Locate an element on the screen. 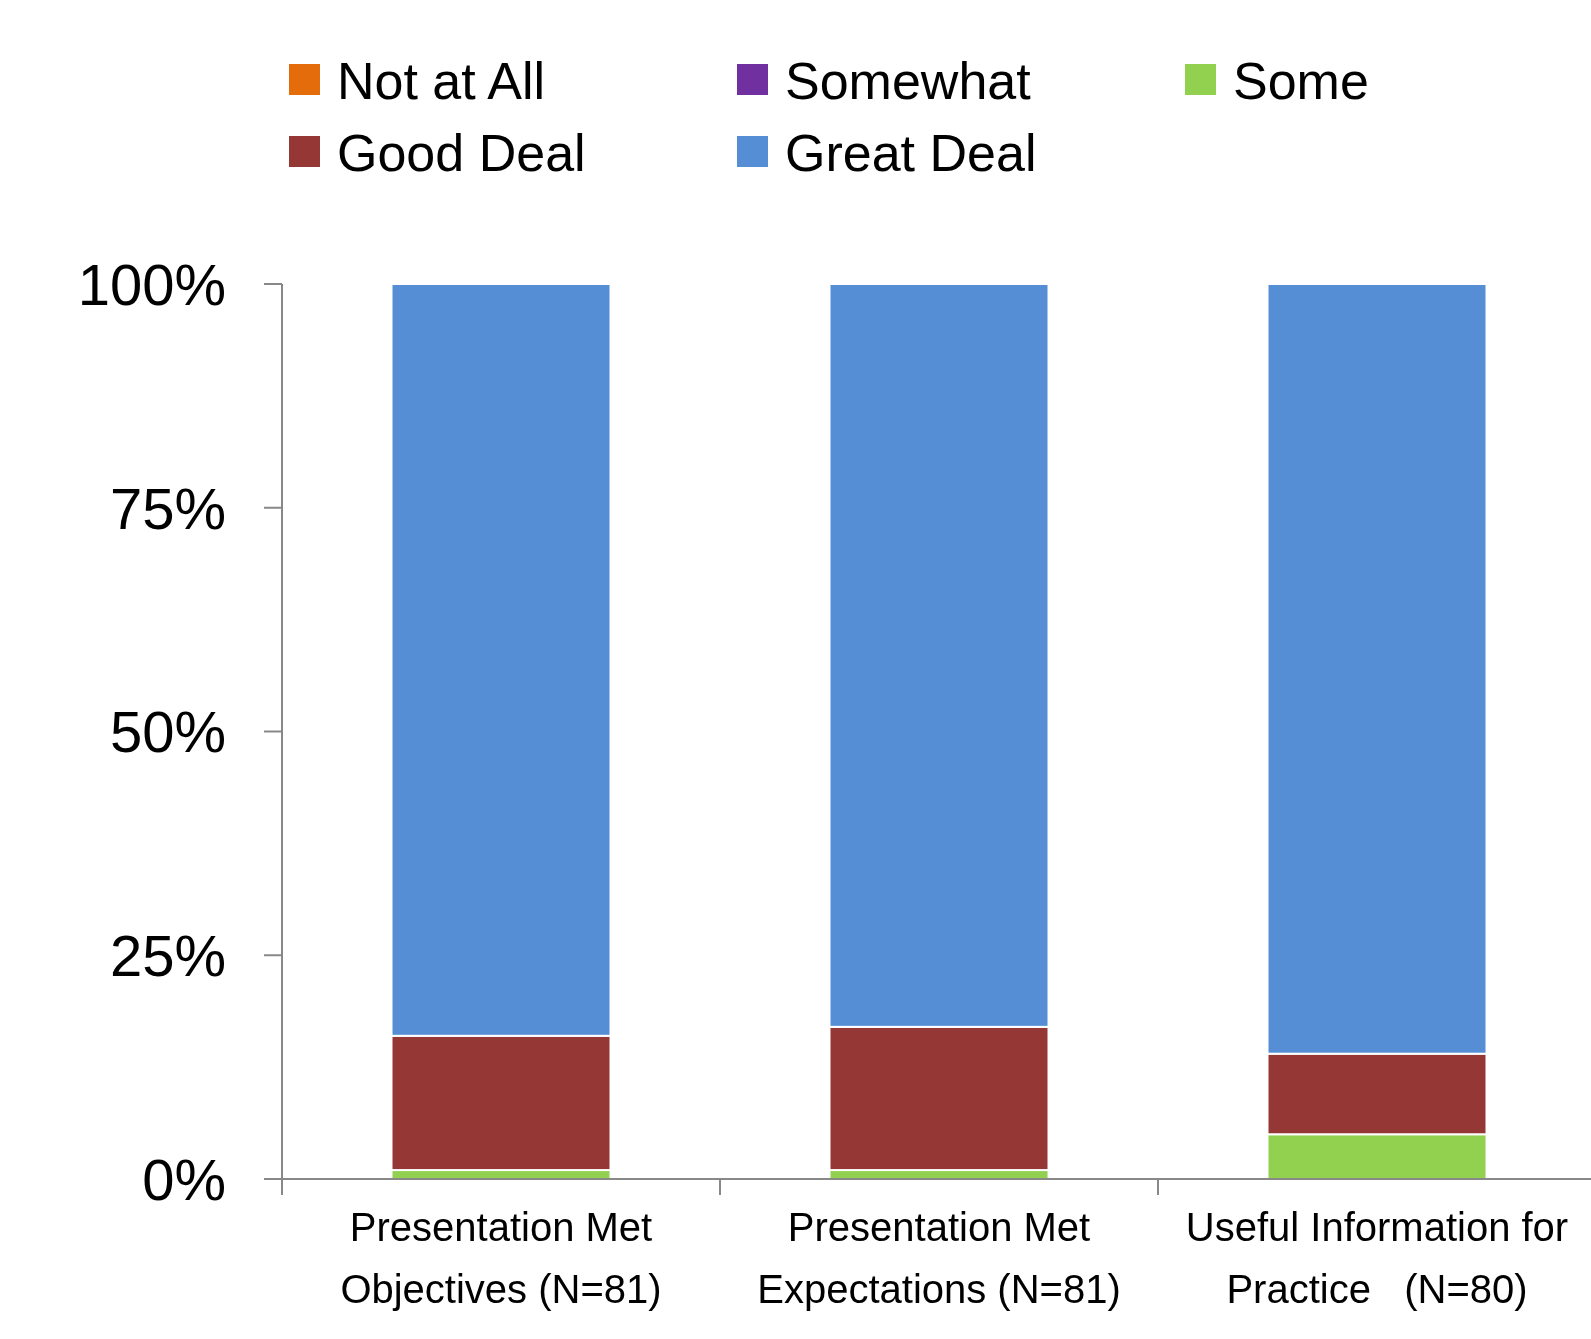 This screenshot has height=1339, width=1591. legend-label: Good Deal is located at coordinates (461, 152).